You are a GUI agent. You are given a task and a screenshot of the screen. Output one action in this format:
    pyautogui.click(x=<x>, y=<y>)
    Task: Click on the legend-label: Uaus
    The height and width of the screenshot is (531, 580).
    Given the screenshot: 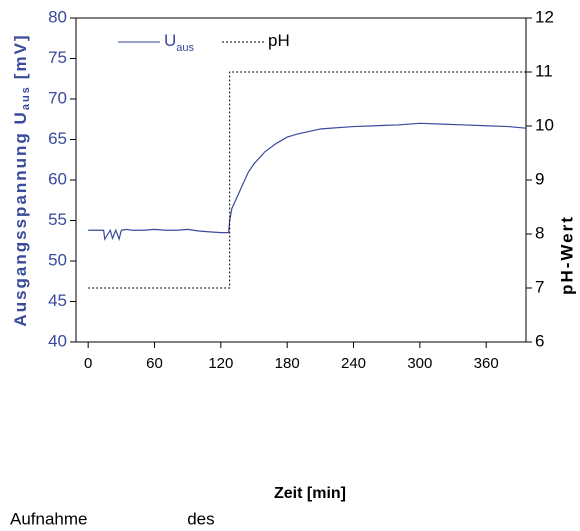 What is the action you would take?
    pyautogui.click(x=179, y=42)
    